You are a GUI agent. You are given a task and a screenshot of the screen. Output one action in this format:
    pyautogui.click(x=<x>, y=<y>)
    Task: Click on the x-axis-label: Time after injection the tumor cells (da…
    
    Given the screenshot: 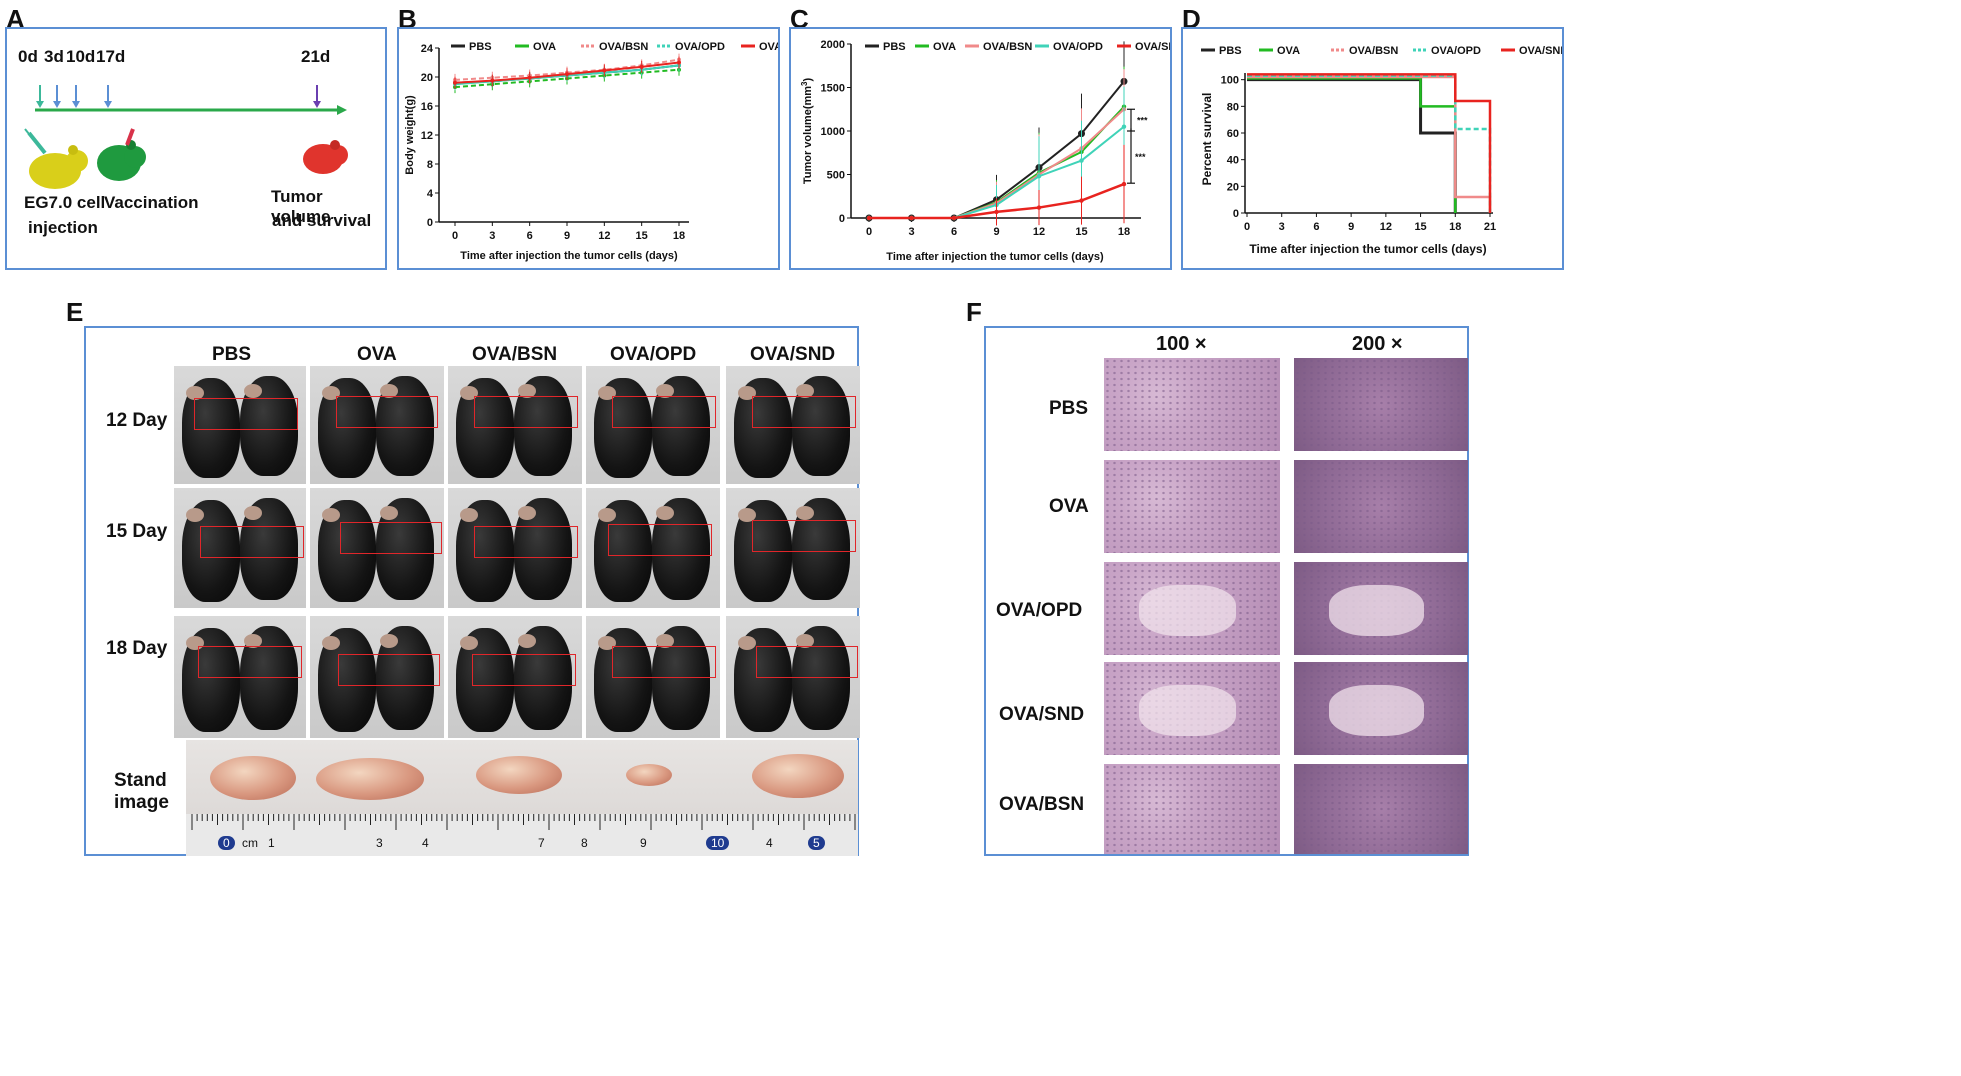 What is the action you would take?
    pyautogui.click(x=1367, y=249)
    